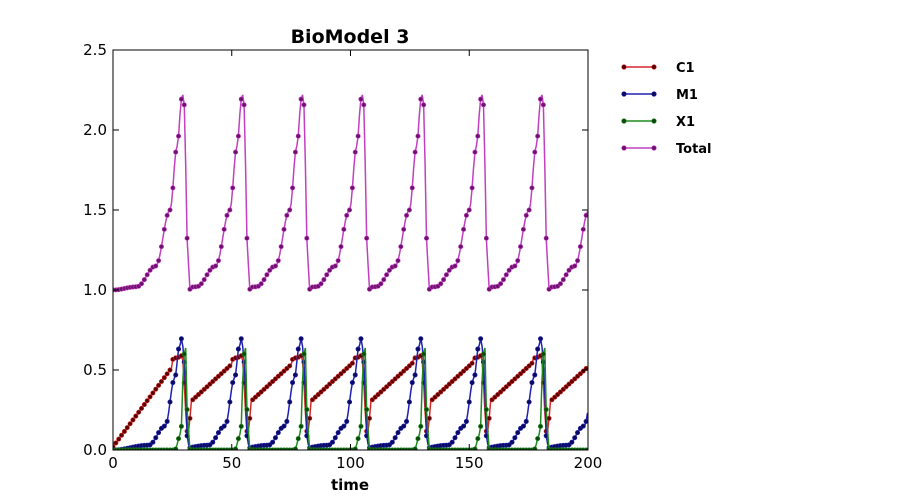 Image resolution: width=900 pixels, height=500 pixels. What do you see at coordinates (588, 463) in the screenshot?
I see `x-tick-label: 200` at bounding box center [588, 463].